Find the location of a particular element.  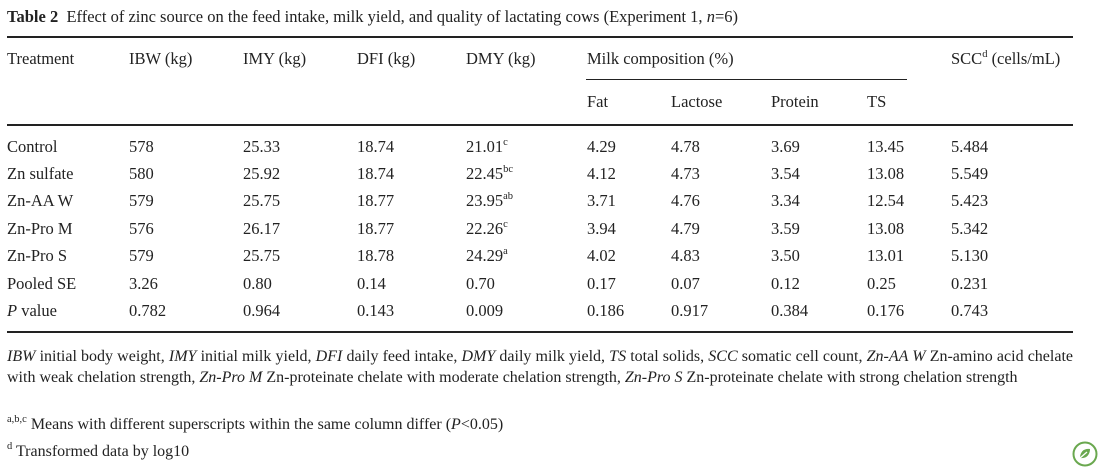

cell-imy-value: 0.80 is located at coordinates (257, 283).